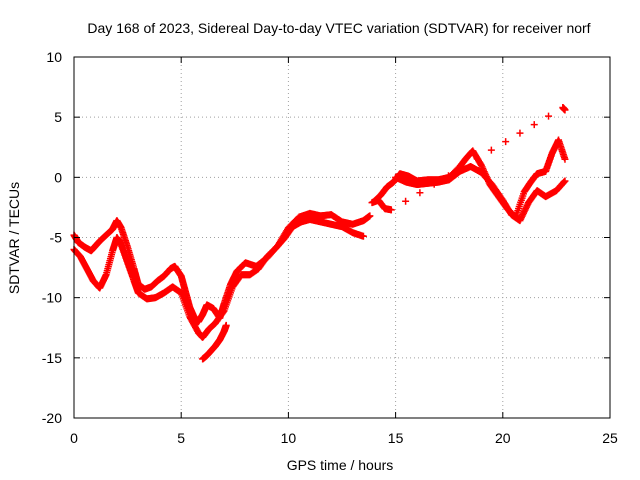  I want to click on x-tick-label: 10, so click(289, 438).